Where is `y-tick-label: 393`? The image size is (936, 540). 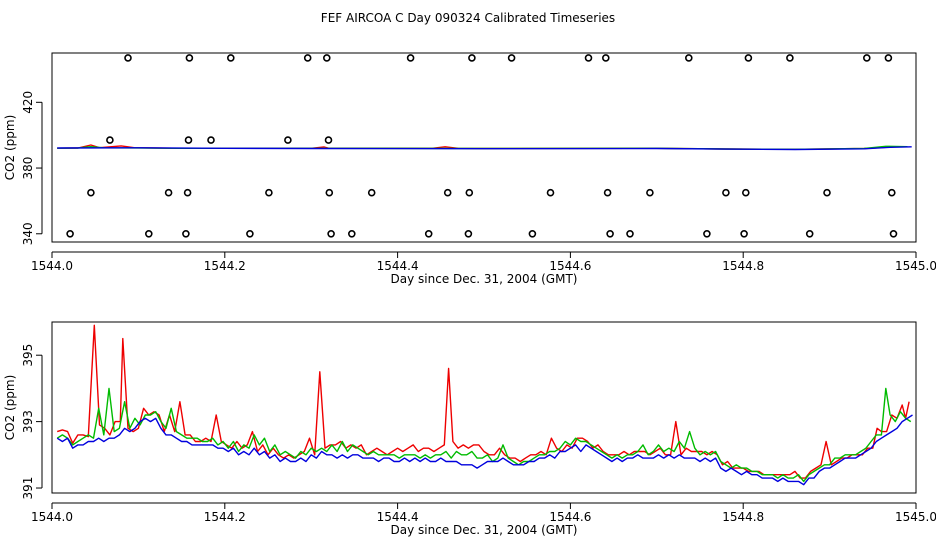
y-tick-label: 393 is located at coordinates (28, 421).